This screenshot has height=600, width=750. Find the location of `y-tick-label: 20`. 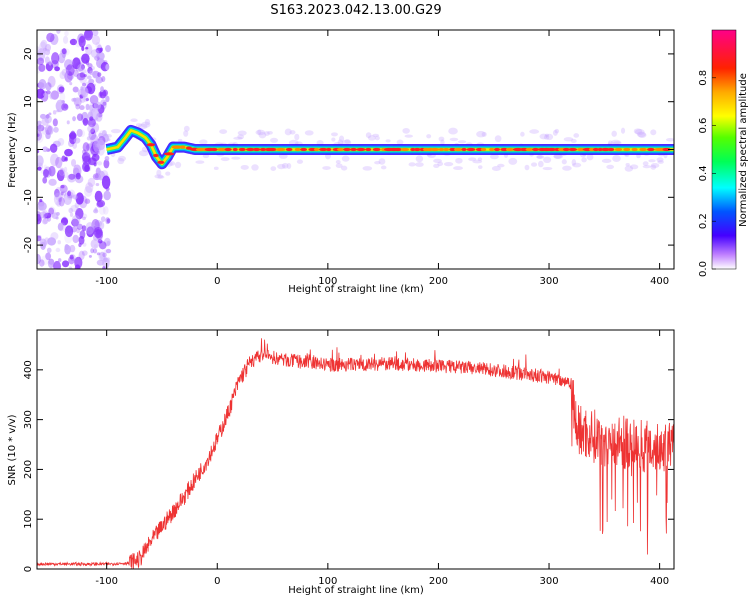

y-tick-label: 20 is located at coordinates (28, 54).